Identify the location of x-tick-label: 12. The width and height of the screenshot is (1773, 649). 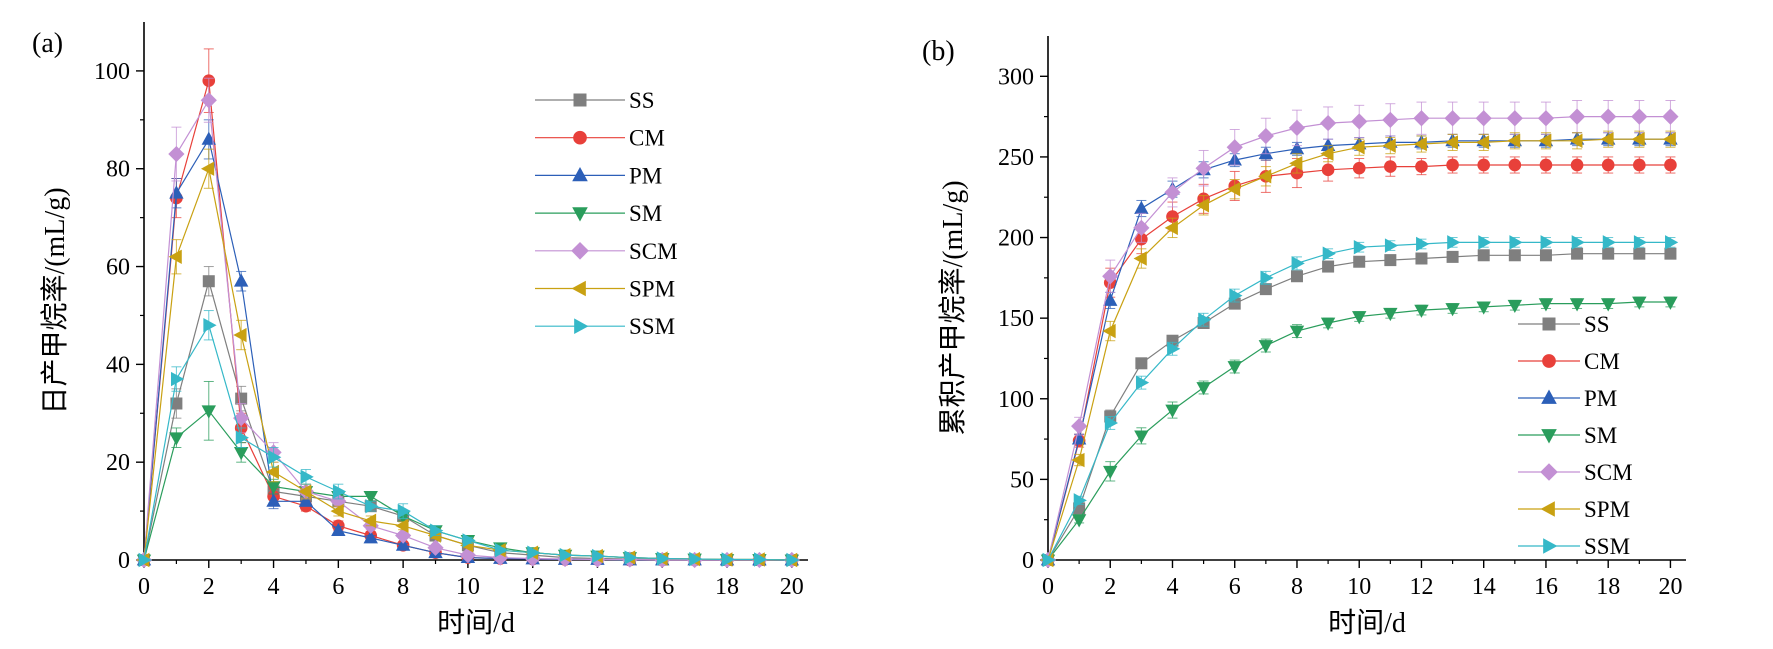
(533, 587).